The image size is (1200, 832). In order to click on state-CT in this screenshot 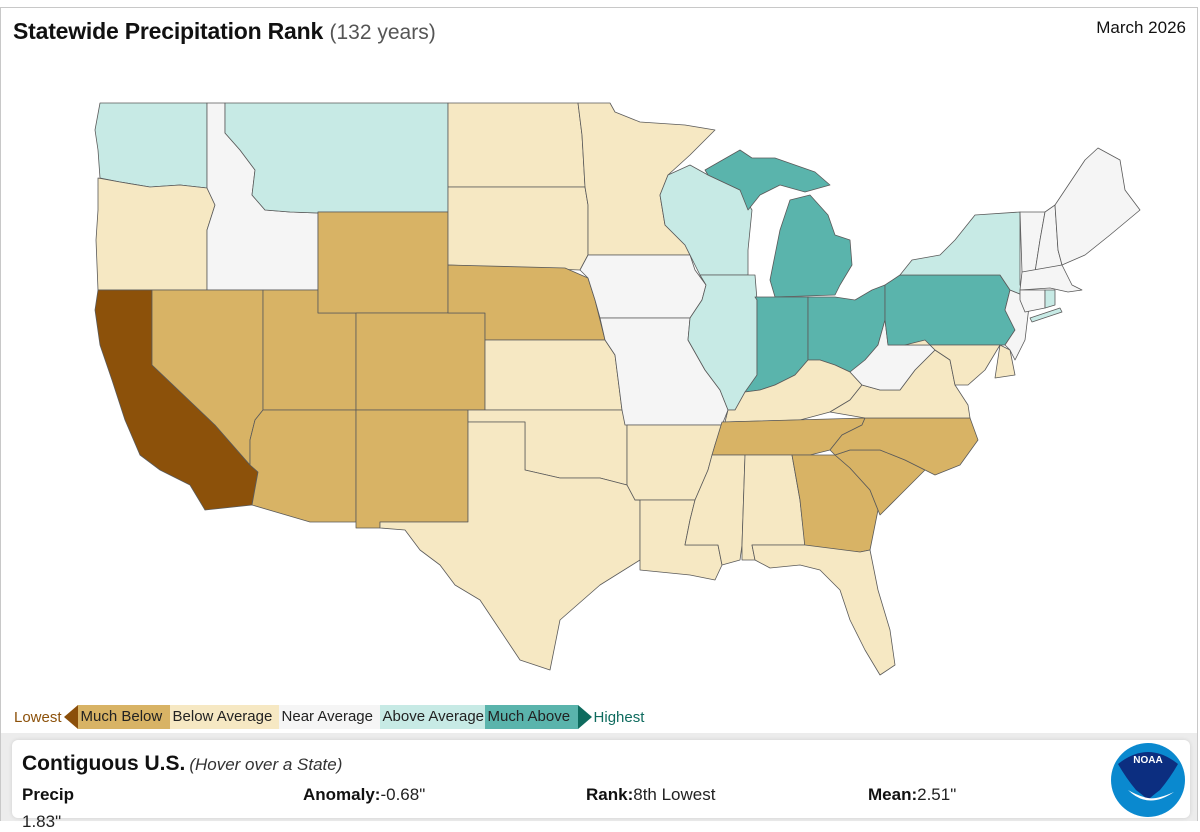, I will do `click(1032, 301)`.